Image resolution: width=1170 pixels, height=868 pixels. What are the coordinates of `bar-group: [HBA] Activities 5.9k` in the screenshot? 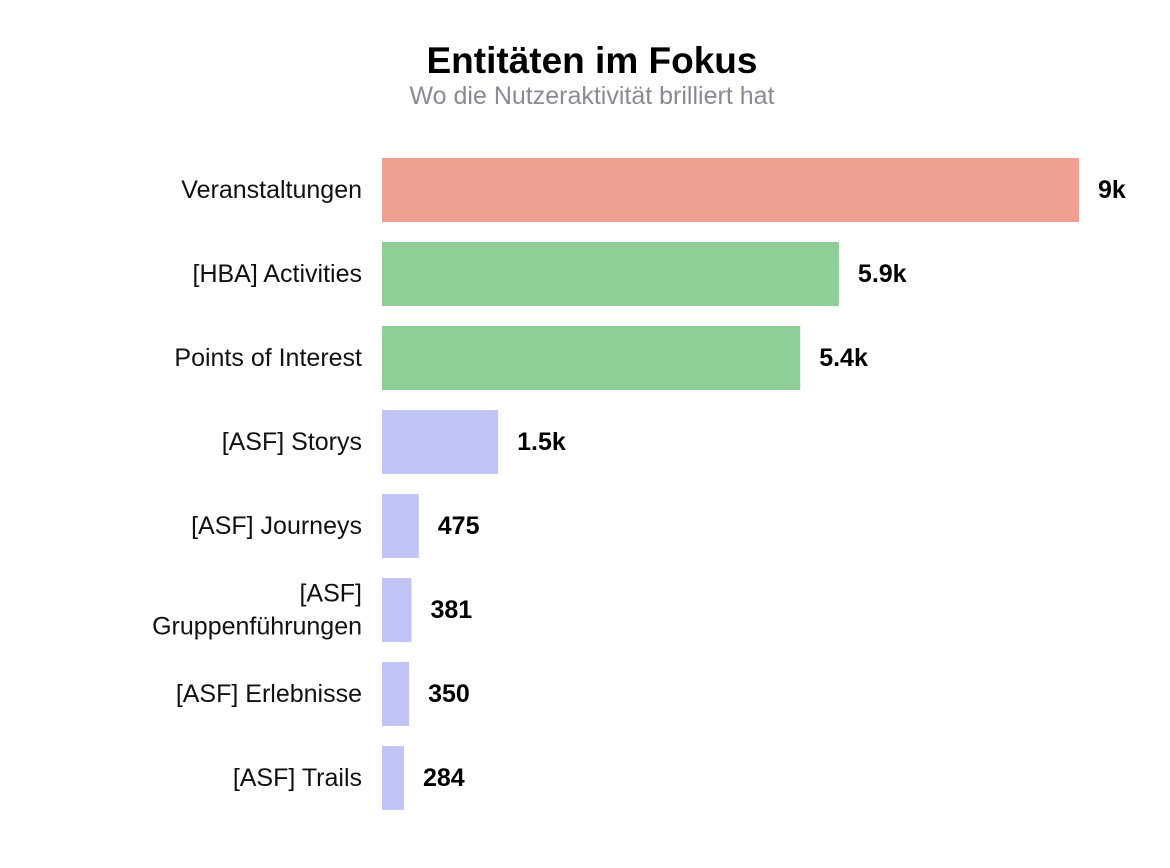 It's located at (550, 274).